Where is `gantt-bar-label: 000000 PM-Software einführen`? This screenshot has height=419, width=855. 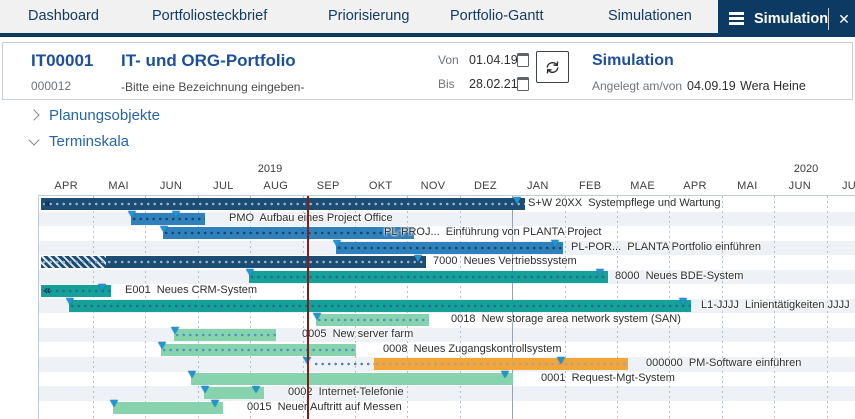 gantt-bar-label: 000000 PM-Software einführen is located at coordinates (724, 363).